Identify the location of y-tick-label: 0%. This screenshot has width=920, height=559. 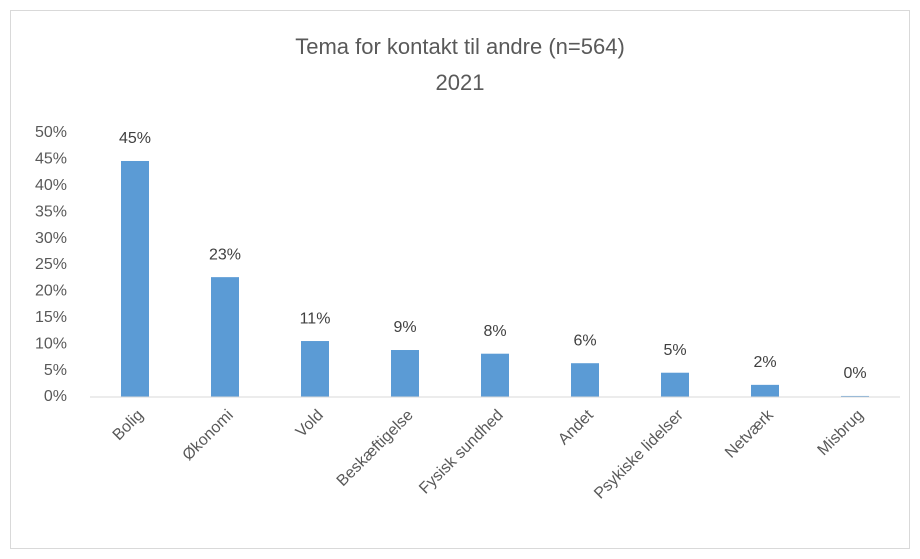
(55, 396).